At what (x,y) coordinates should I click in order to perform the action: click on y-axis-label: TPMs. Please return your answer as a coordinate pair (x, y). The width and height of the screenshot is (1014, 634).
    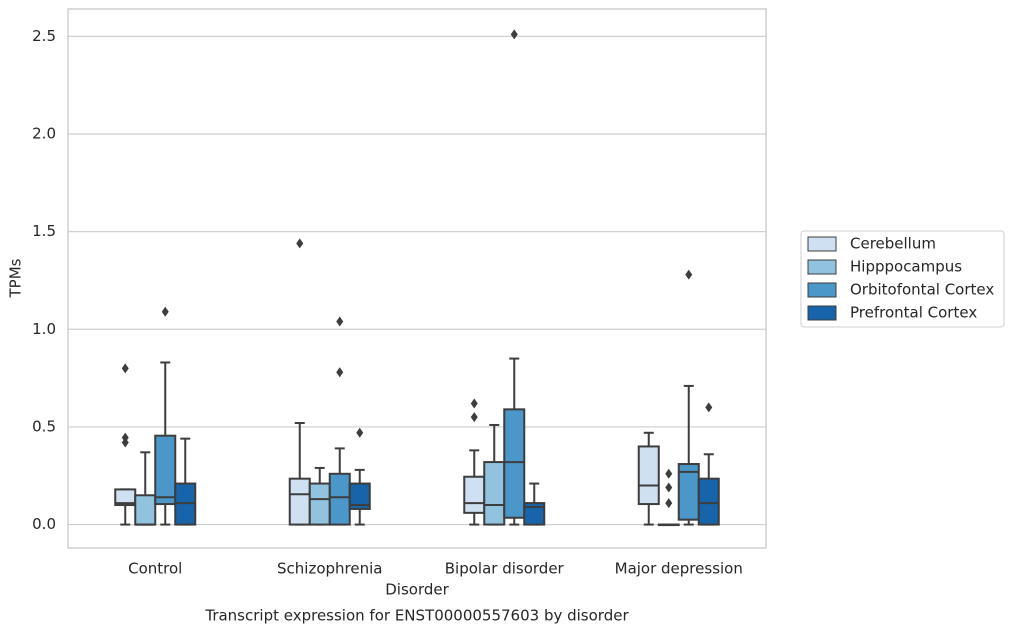
    Looking at the image, I should click on (16, 278).